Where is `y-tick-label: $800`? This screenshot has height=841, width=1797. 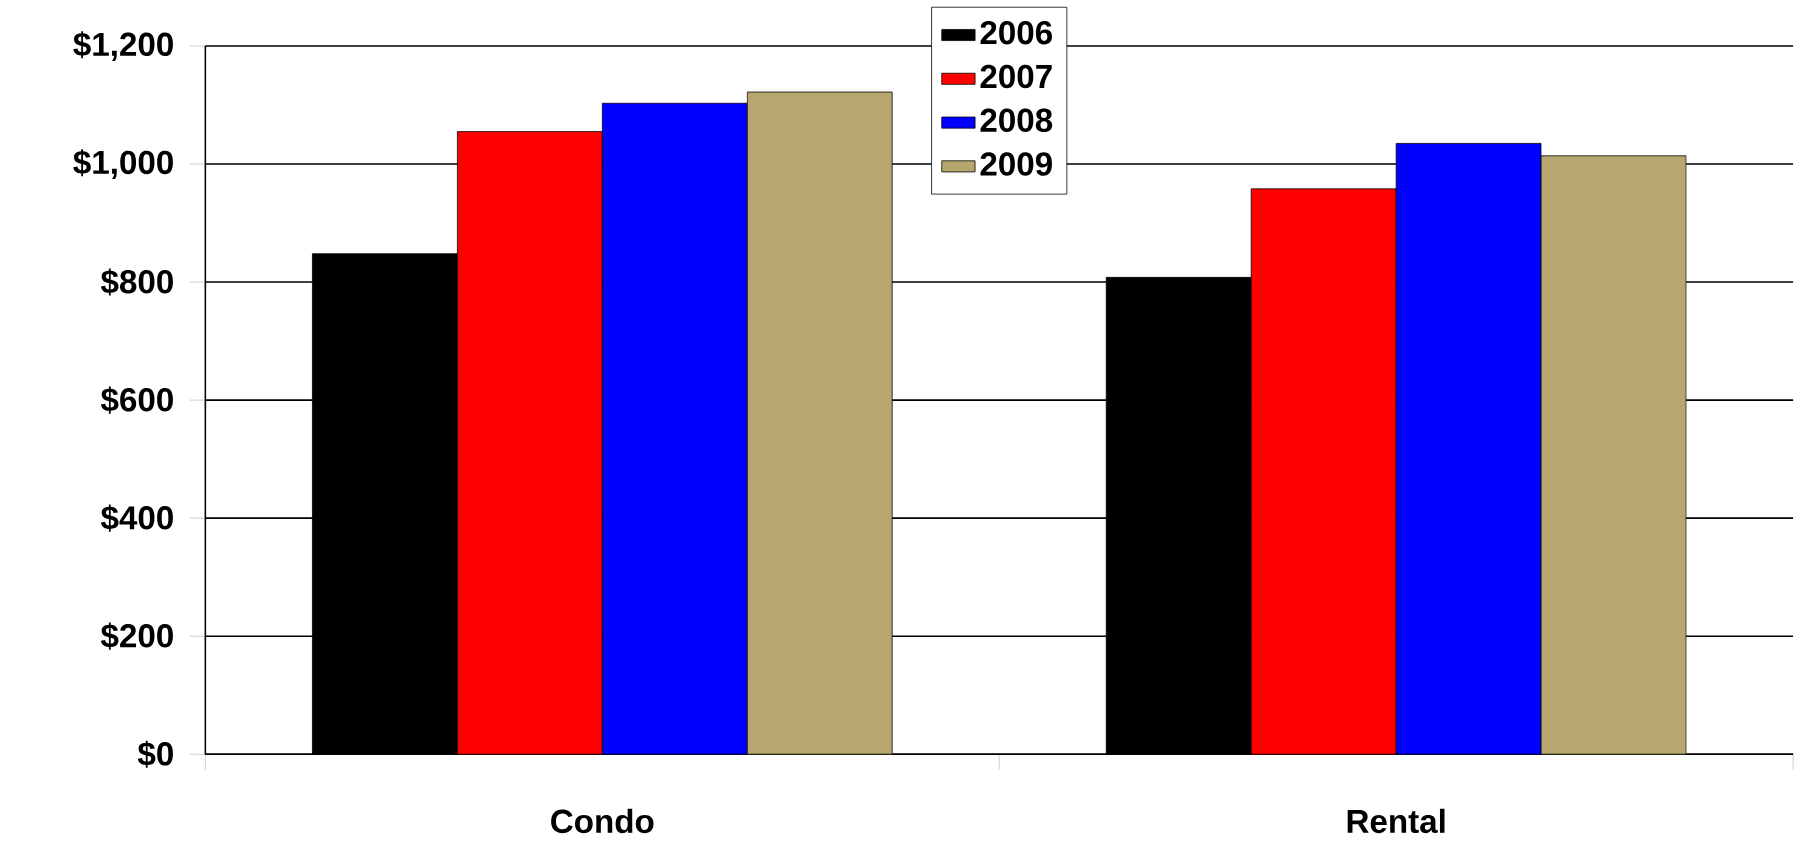
y-tick-label: $800 is located at coordinates (136, 282).